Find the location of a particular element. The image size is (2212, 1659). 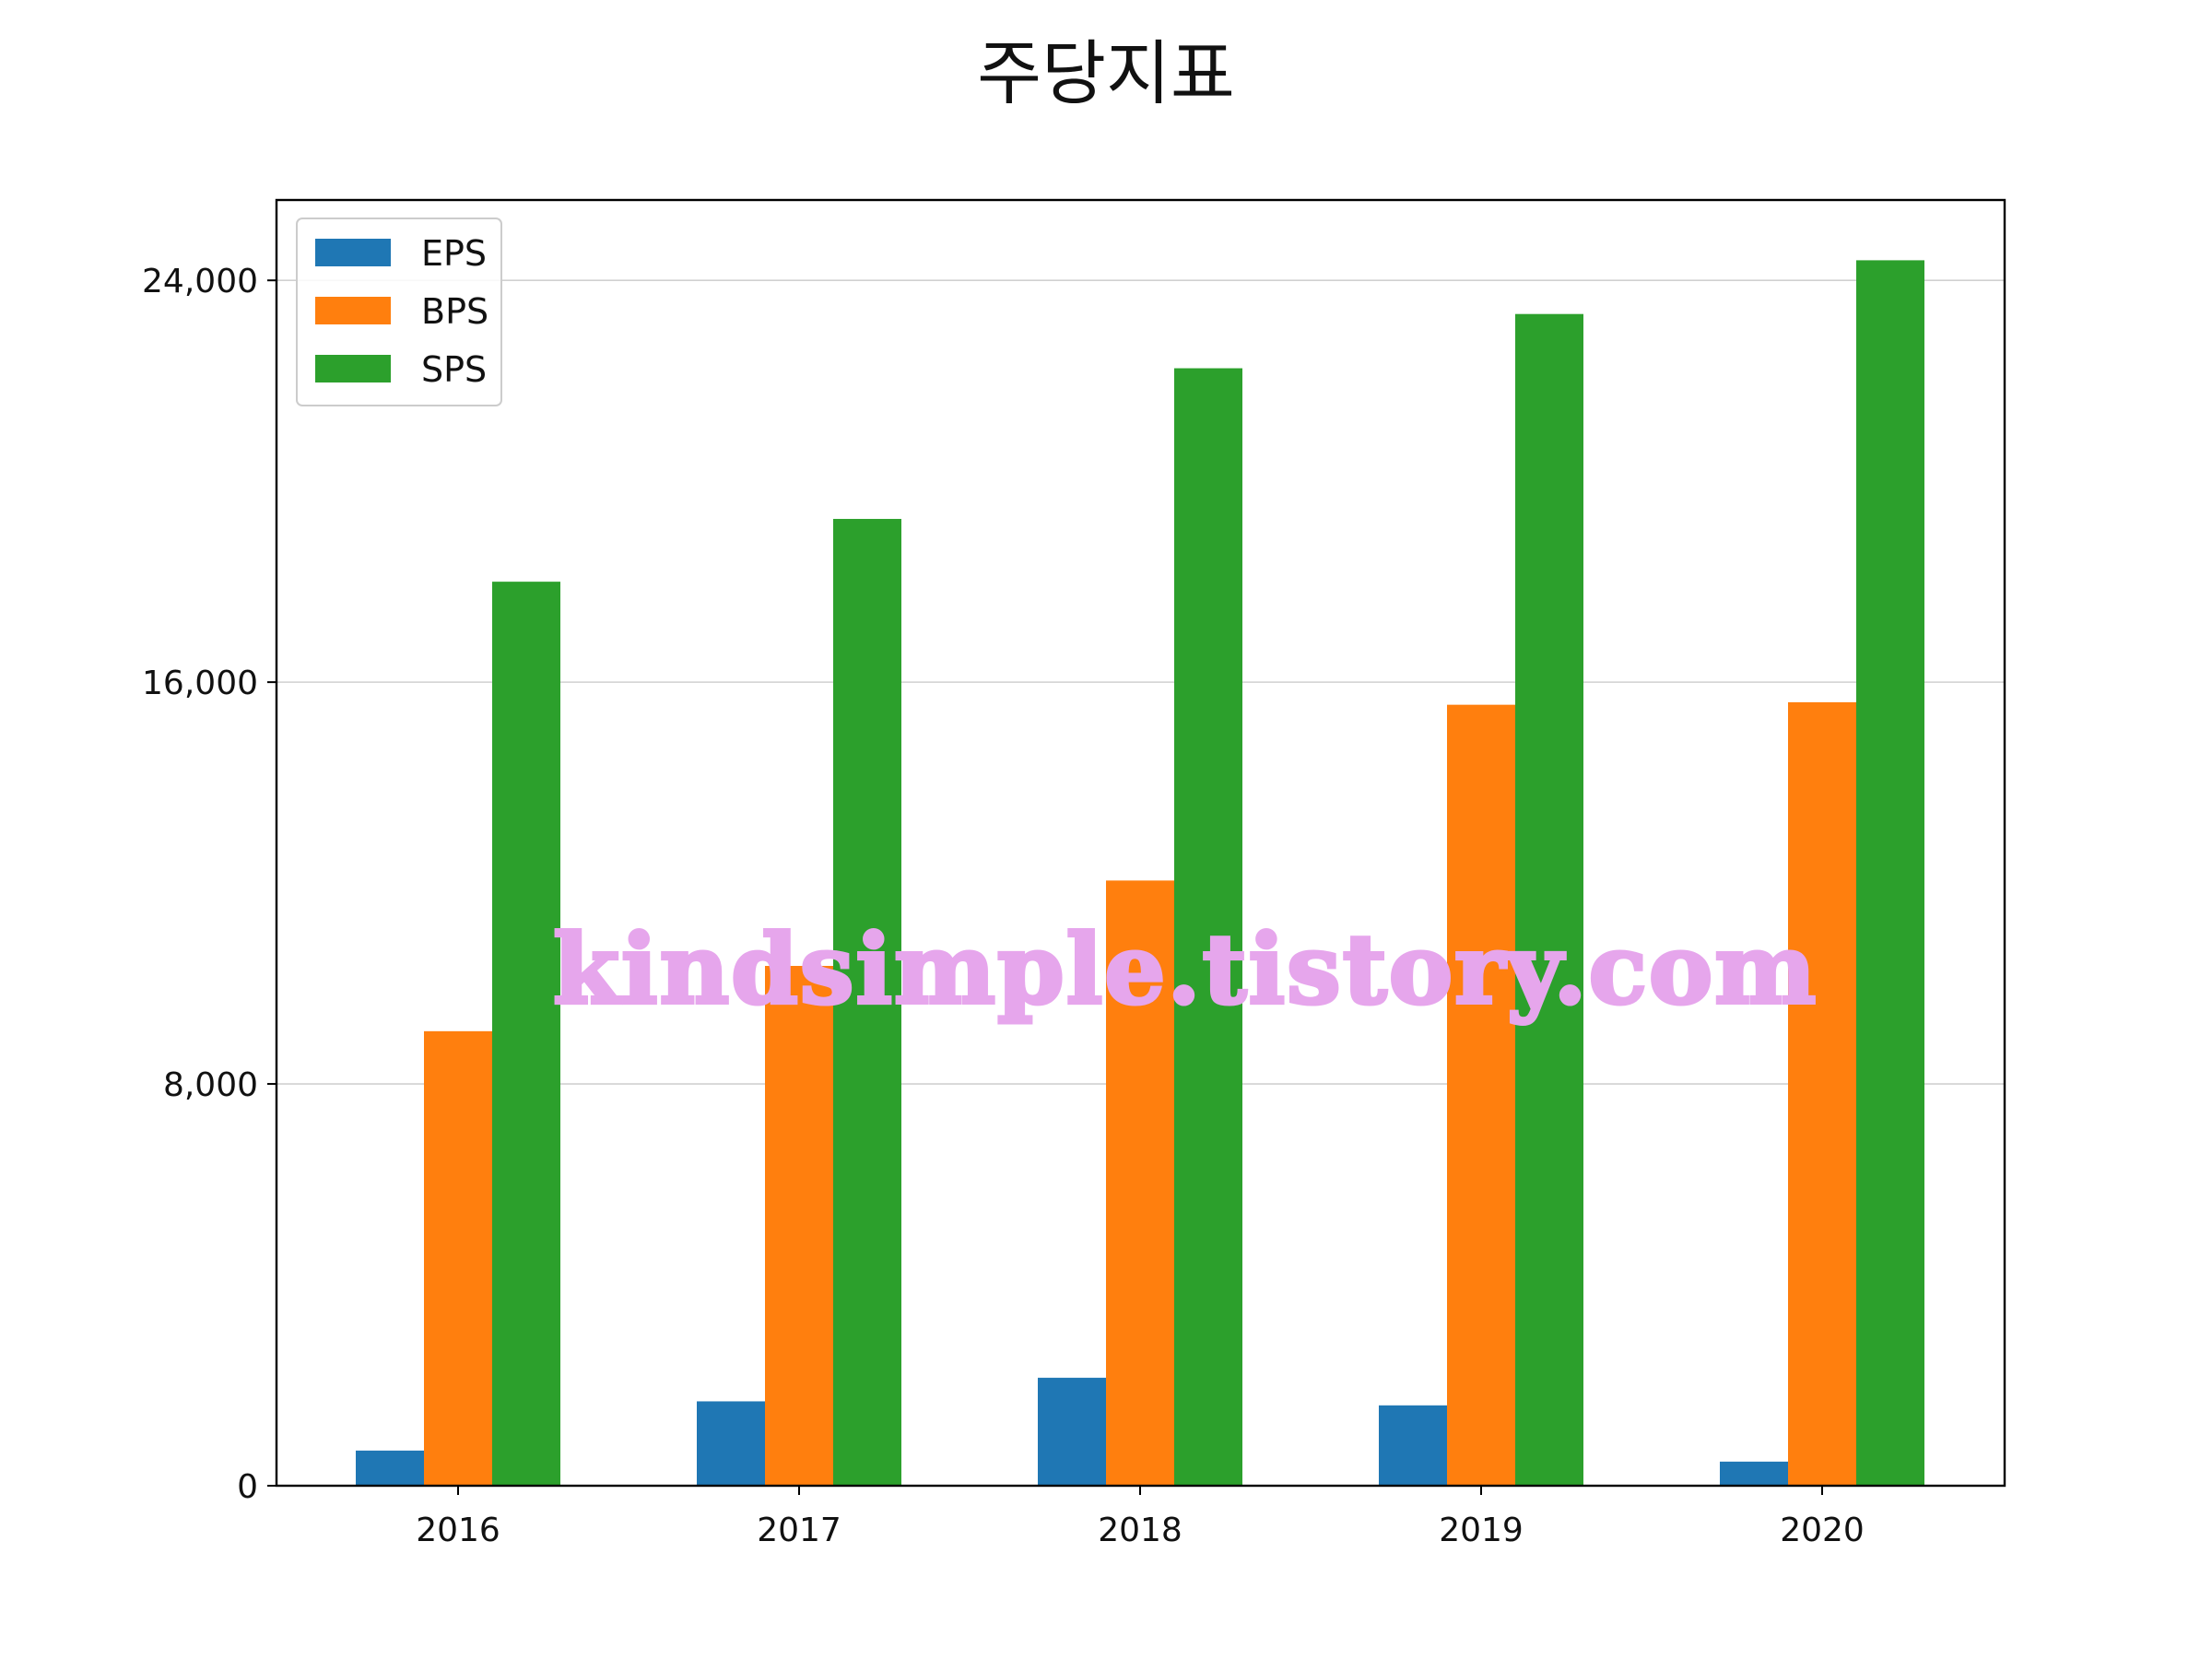

bar-sps-2018 is located at coordinates (1208, 927).